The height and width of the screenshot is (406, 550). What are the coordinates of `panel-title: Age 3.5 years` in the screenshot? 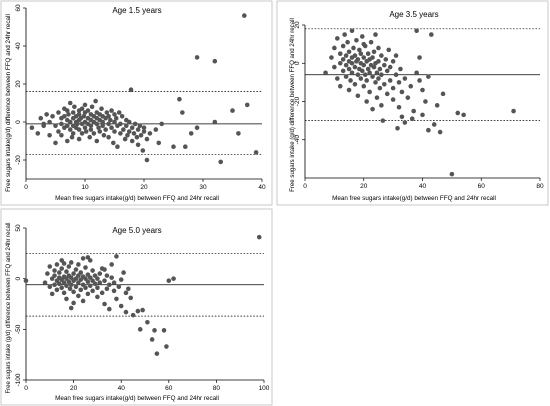 It's located at (413, 14).